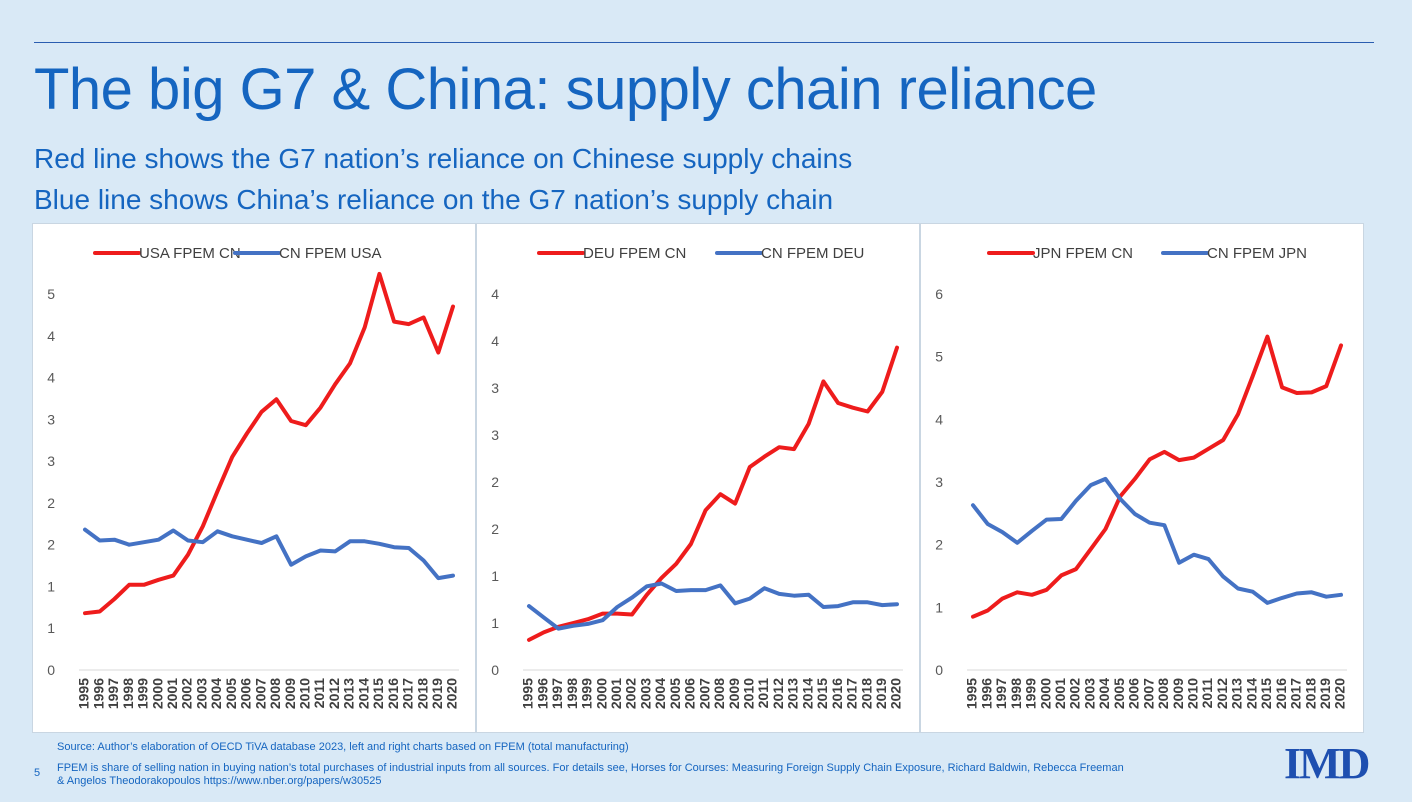 The height and width of the screenshot is (802, 1412). Describe the element at coordinates (1237, 693) in the screenshot. I see `x-tick-label: 2013` at that location.